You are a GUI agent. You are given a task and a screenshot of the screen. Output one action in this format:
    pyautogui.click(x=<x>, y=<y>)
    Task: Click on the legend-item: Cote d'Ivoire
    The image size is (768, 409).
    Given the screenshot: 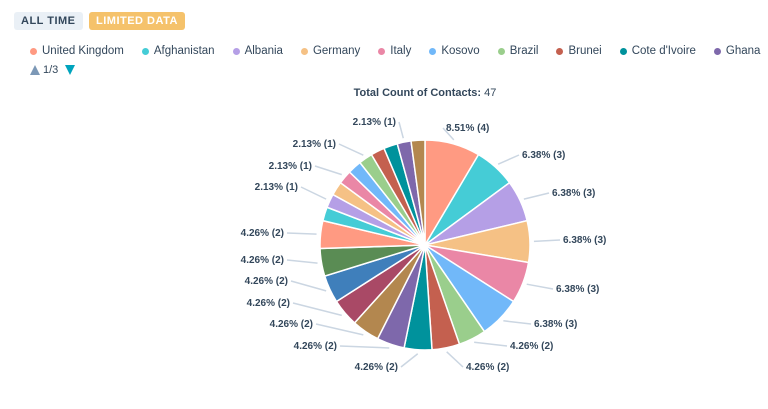 What is the action you would take?
    pyautogui.click(x=657, y=51)
    